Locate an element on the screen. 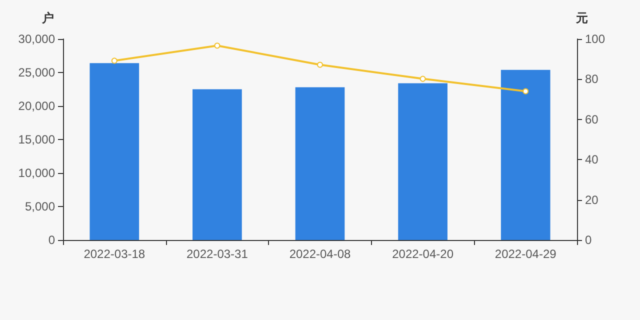  y-tick-label: 25,000 is located at coordinates (37, 73).